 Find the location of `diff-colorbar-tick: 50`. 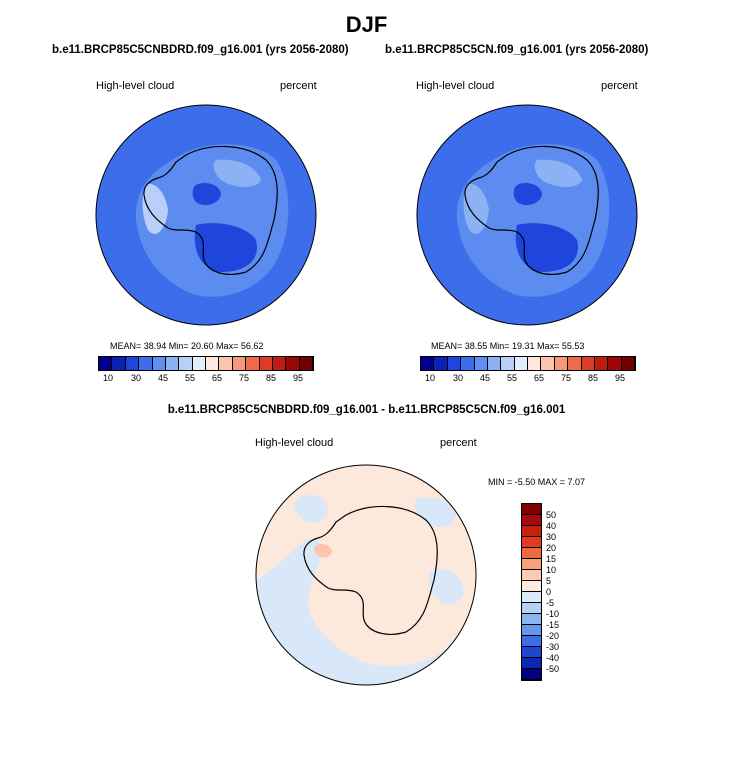

diff-colorbar-tick: 50 is located at coordinates (551, 515).